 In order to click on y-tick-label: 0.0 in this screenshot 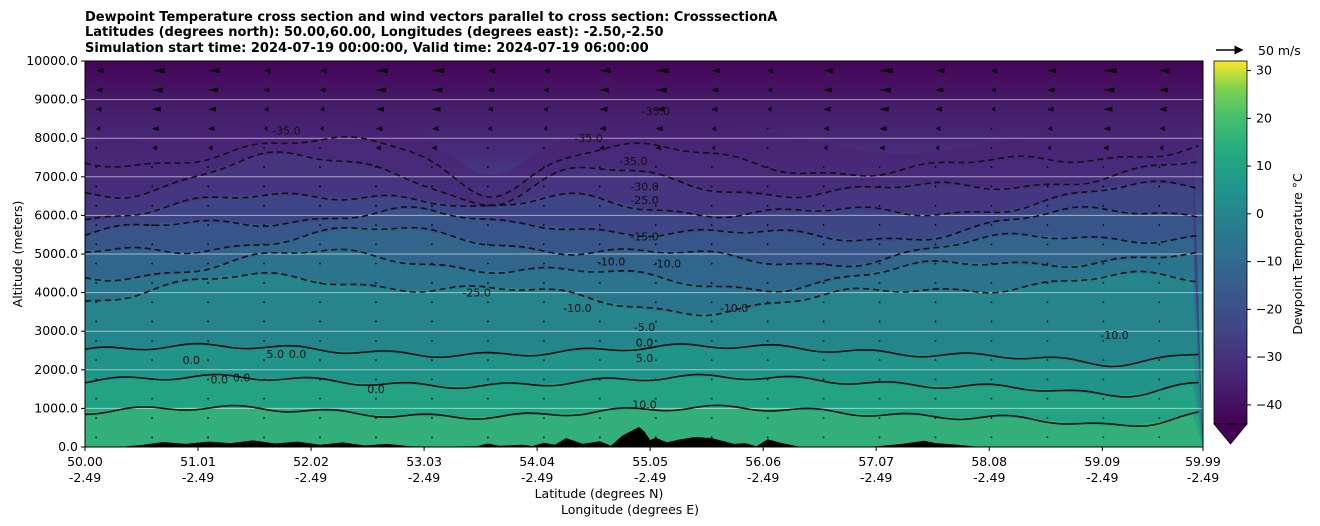, I will do `click(68, 446)`.